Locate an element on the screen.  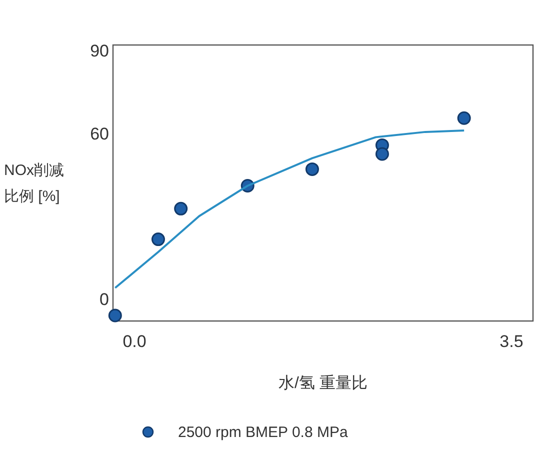
y-axis-title: NOx削减比例 [%] is located at coordinates (34, 183).